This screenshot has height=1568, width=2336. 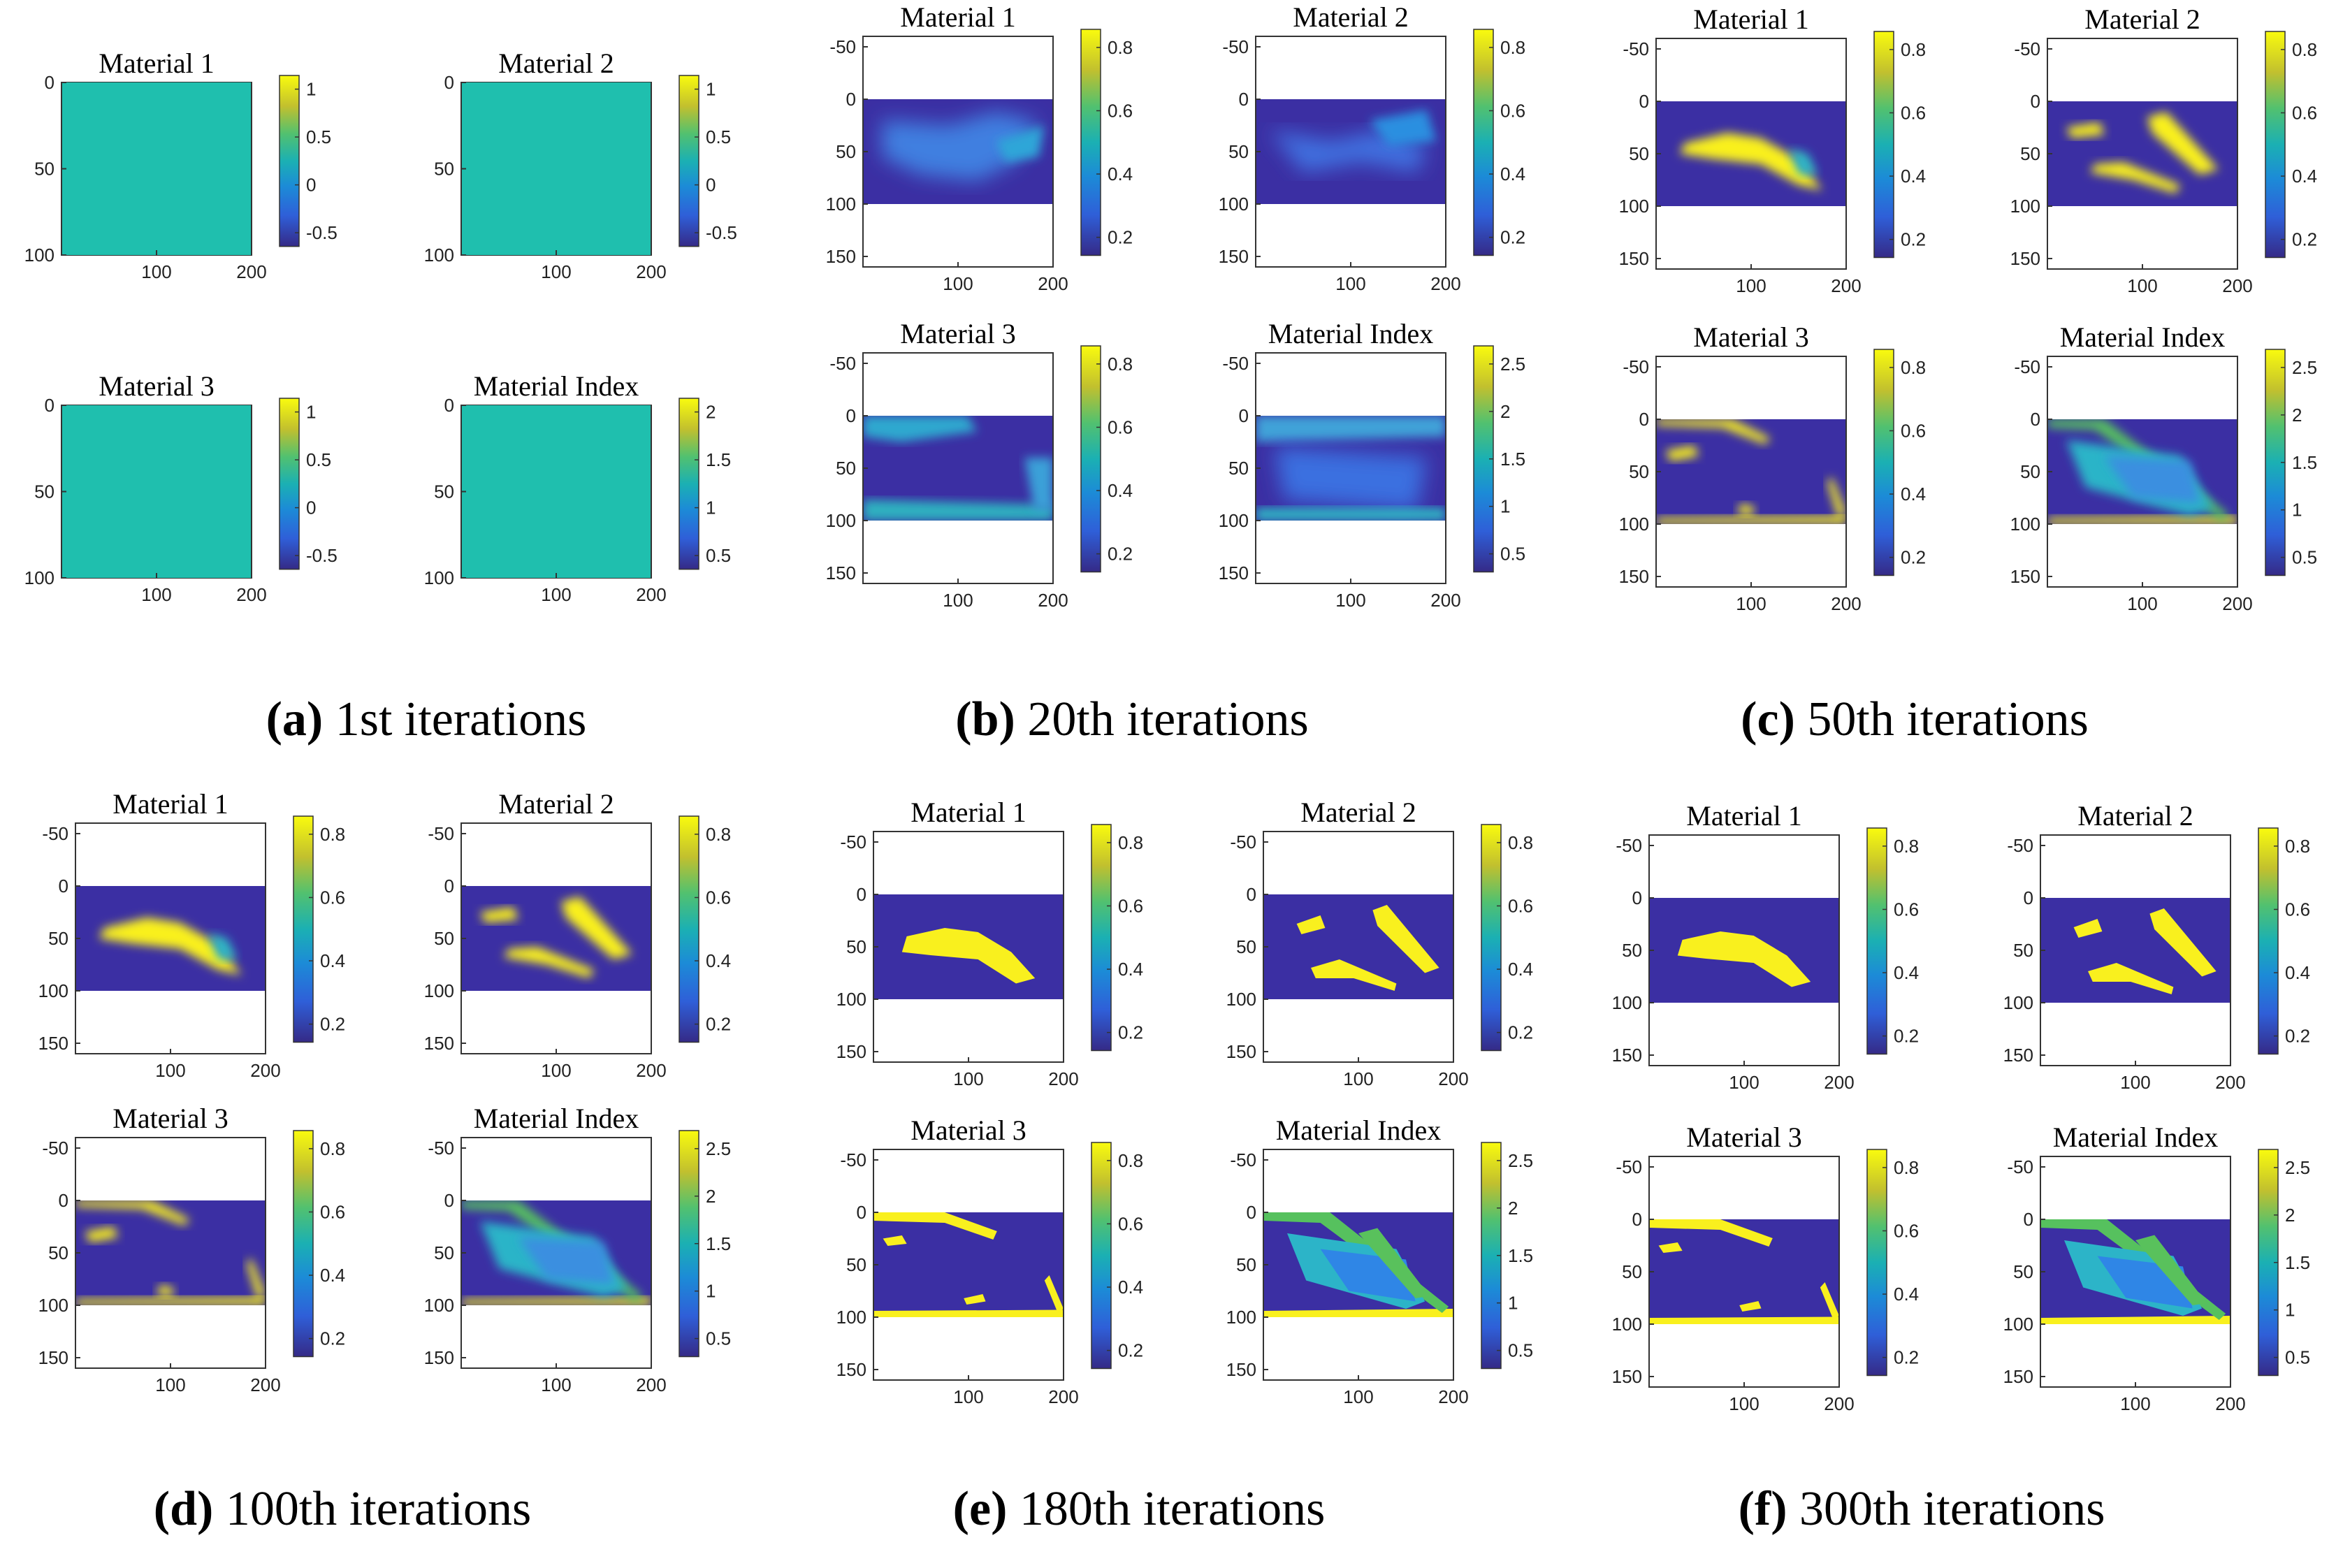 I want to click on panel-f-1: Material 1 -50 0 50 100 150 100 200 0.8 0.6 0.4 0.2, so click(x=1766, y=946).